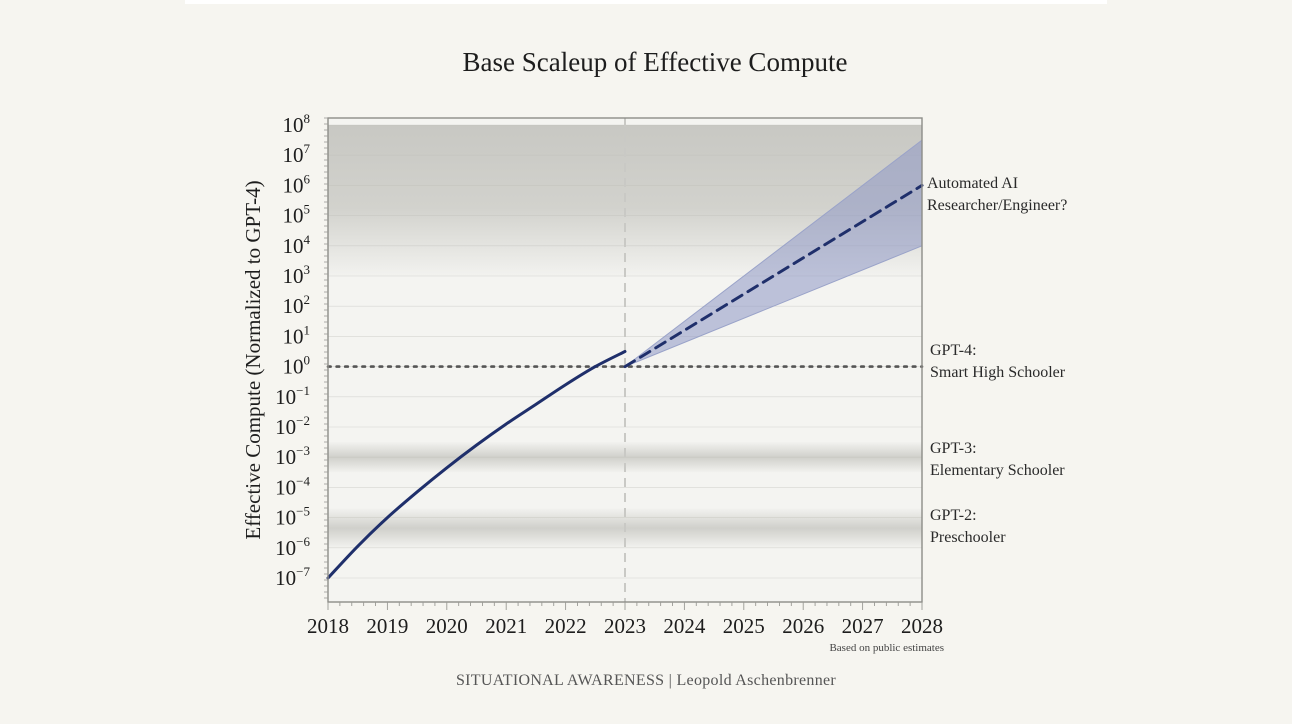 The image size is (1292, 724). I want to click on y-tick-exponent: −4, so click(303, 480).